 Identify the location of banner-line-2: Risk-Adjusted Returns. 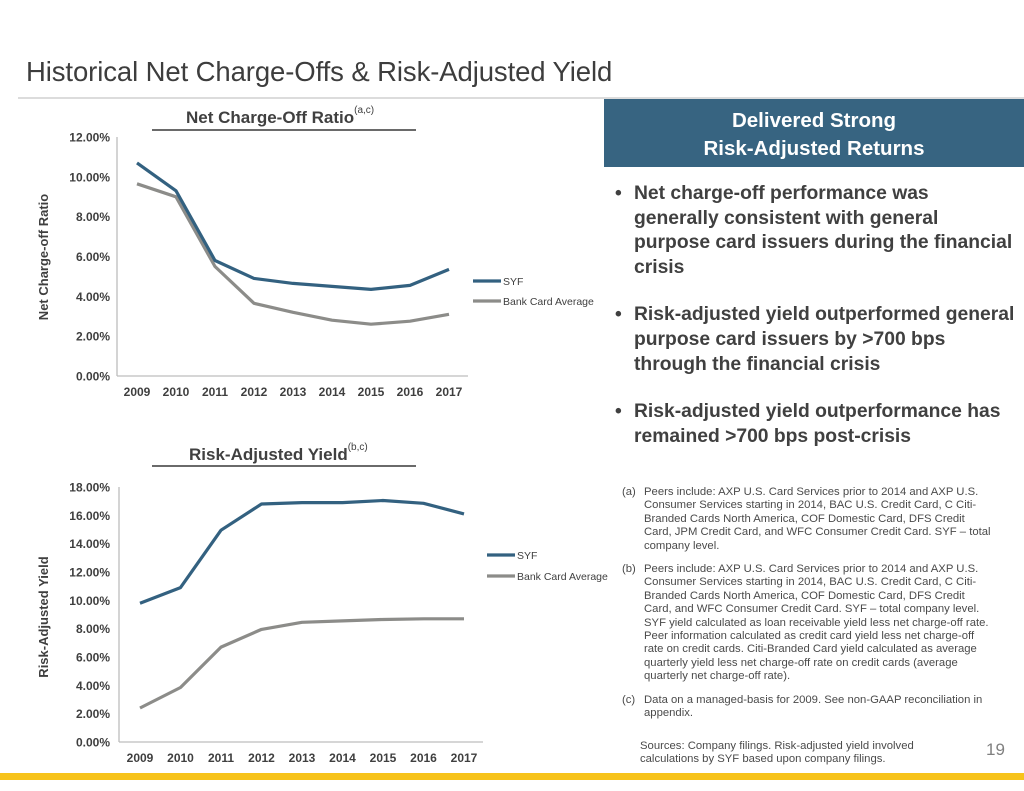
(814, 148).